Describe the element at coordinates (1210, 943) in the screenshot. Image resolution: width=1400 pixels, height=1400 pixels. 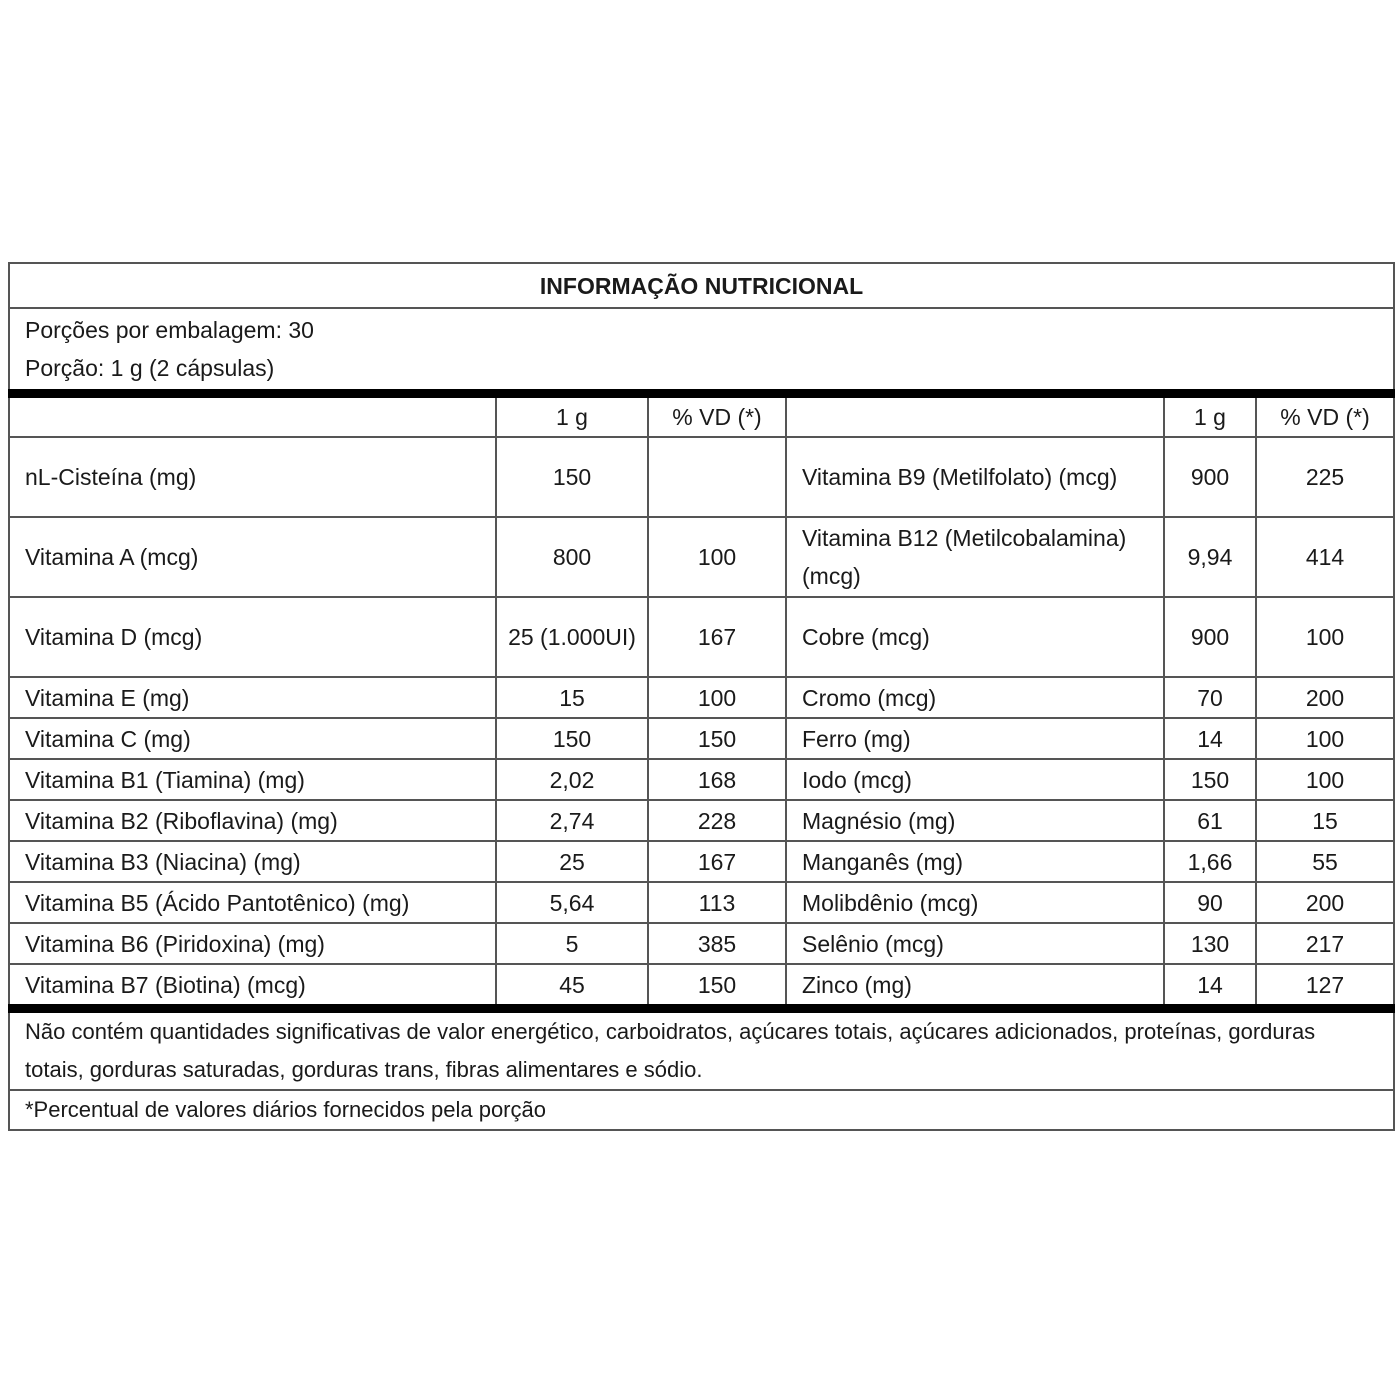
I see `nutrient-amount: 130` at that location.